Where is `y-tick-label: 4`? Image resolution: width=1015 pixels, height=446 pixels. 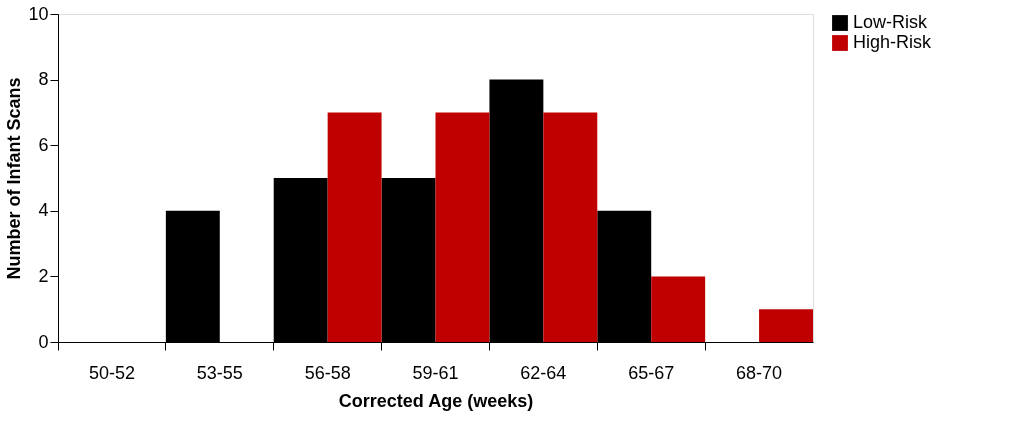
y-tick-label: 4 is located at coordinates (43, 210).